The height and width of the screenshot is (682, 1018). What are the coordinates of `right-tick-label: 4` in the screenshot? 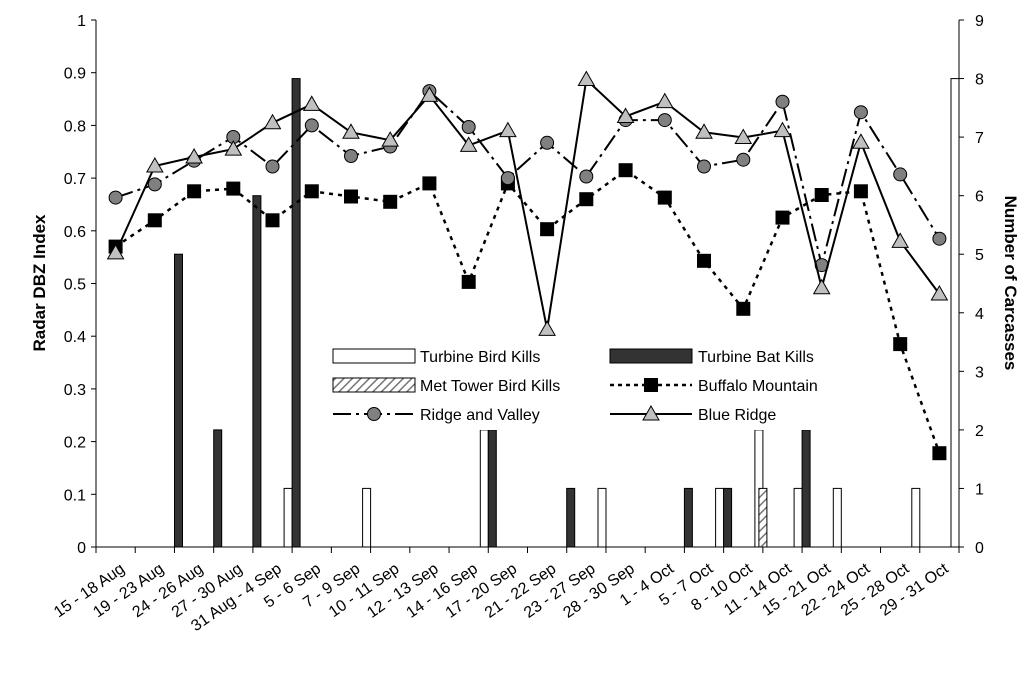 It's located at (979, 314).